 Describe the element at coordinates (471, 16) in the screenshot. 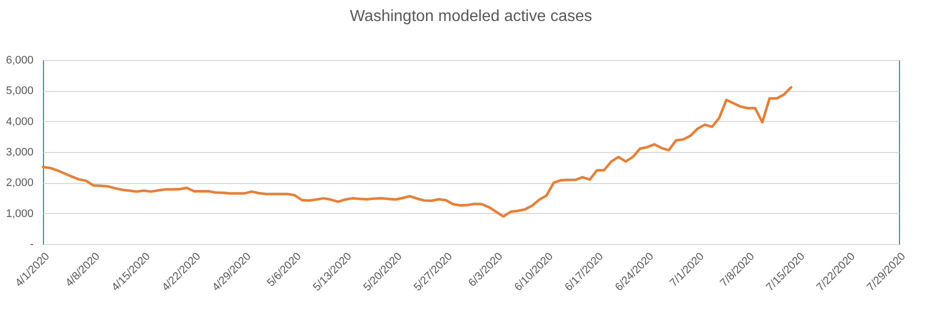

I see `chart-title: Washington modeled active cases` at that location.